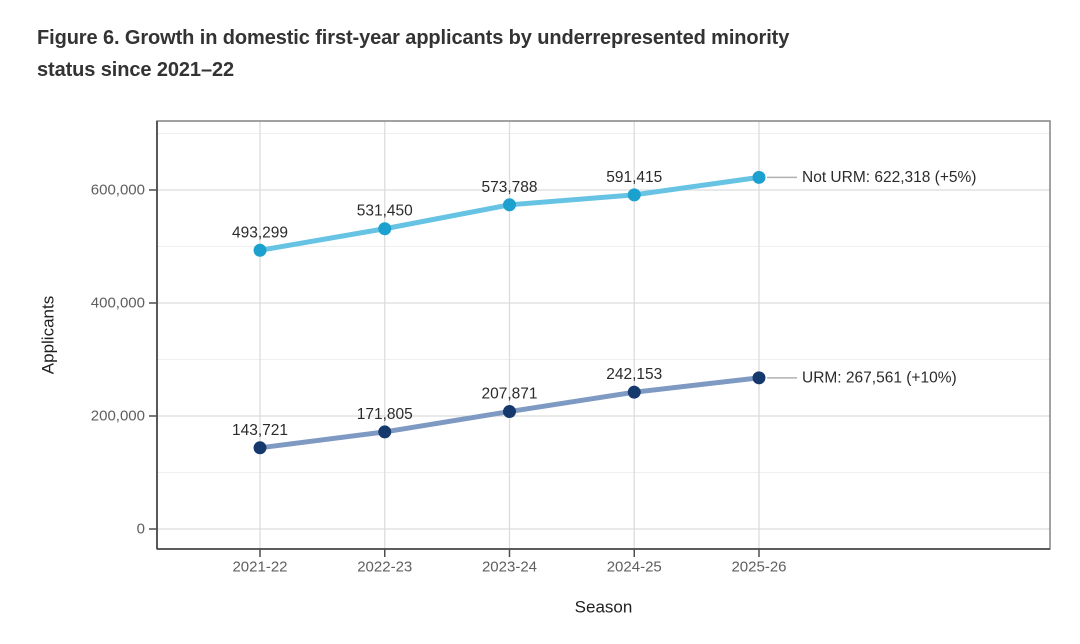 The width and height of the screenshot is (1080, 644). Describe the element at coordinates (384, 567) in the screenshot. I see `x-tick-label: 2022-23` at that location.